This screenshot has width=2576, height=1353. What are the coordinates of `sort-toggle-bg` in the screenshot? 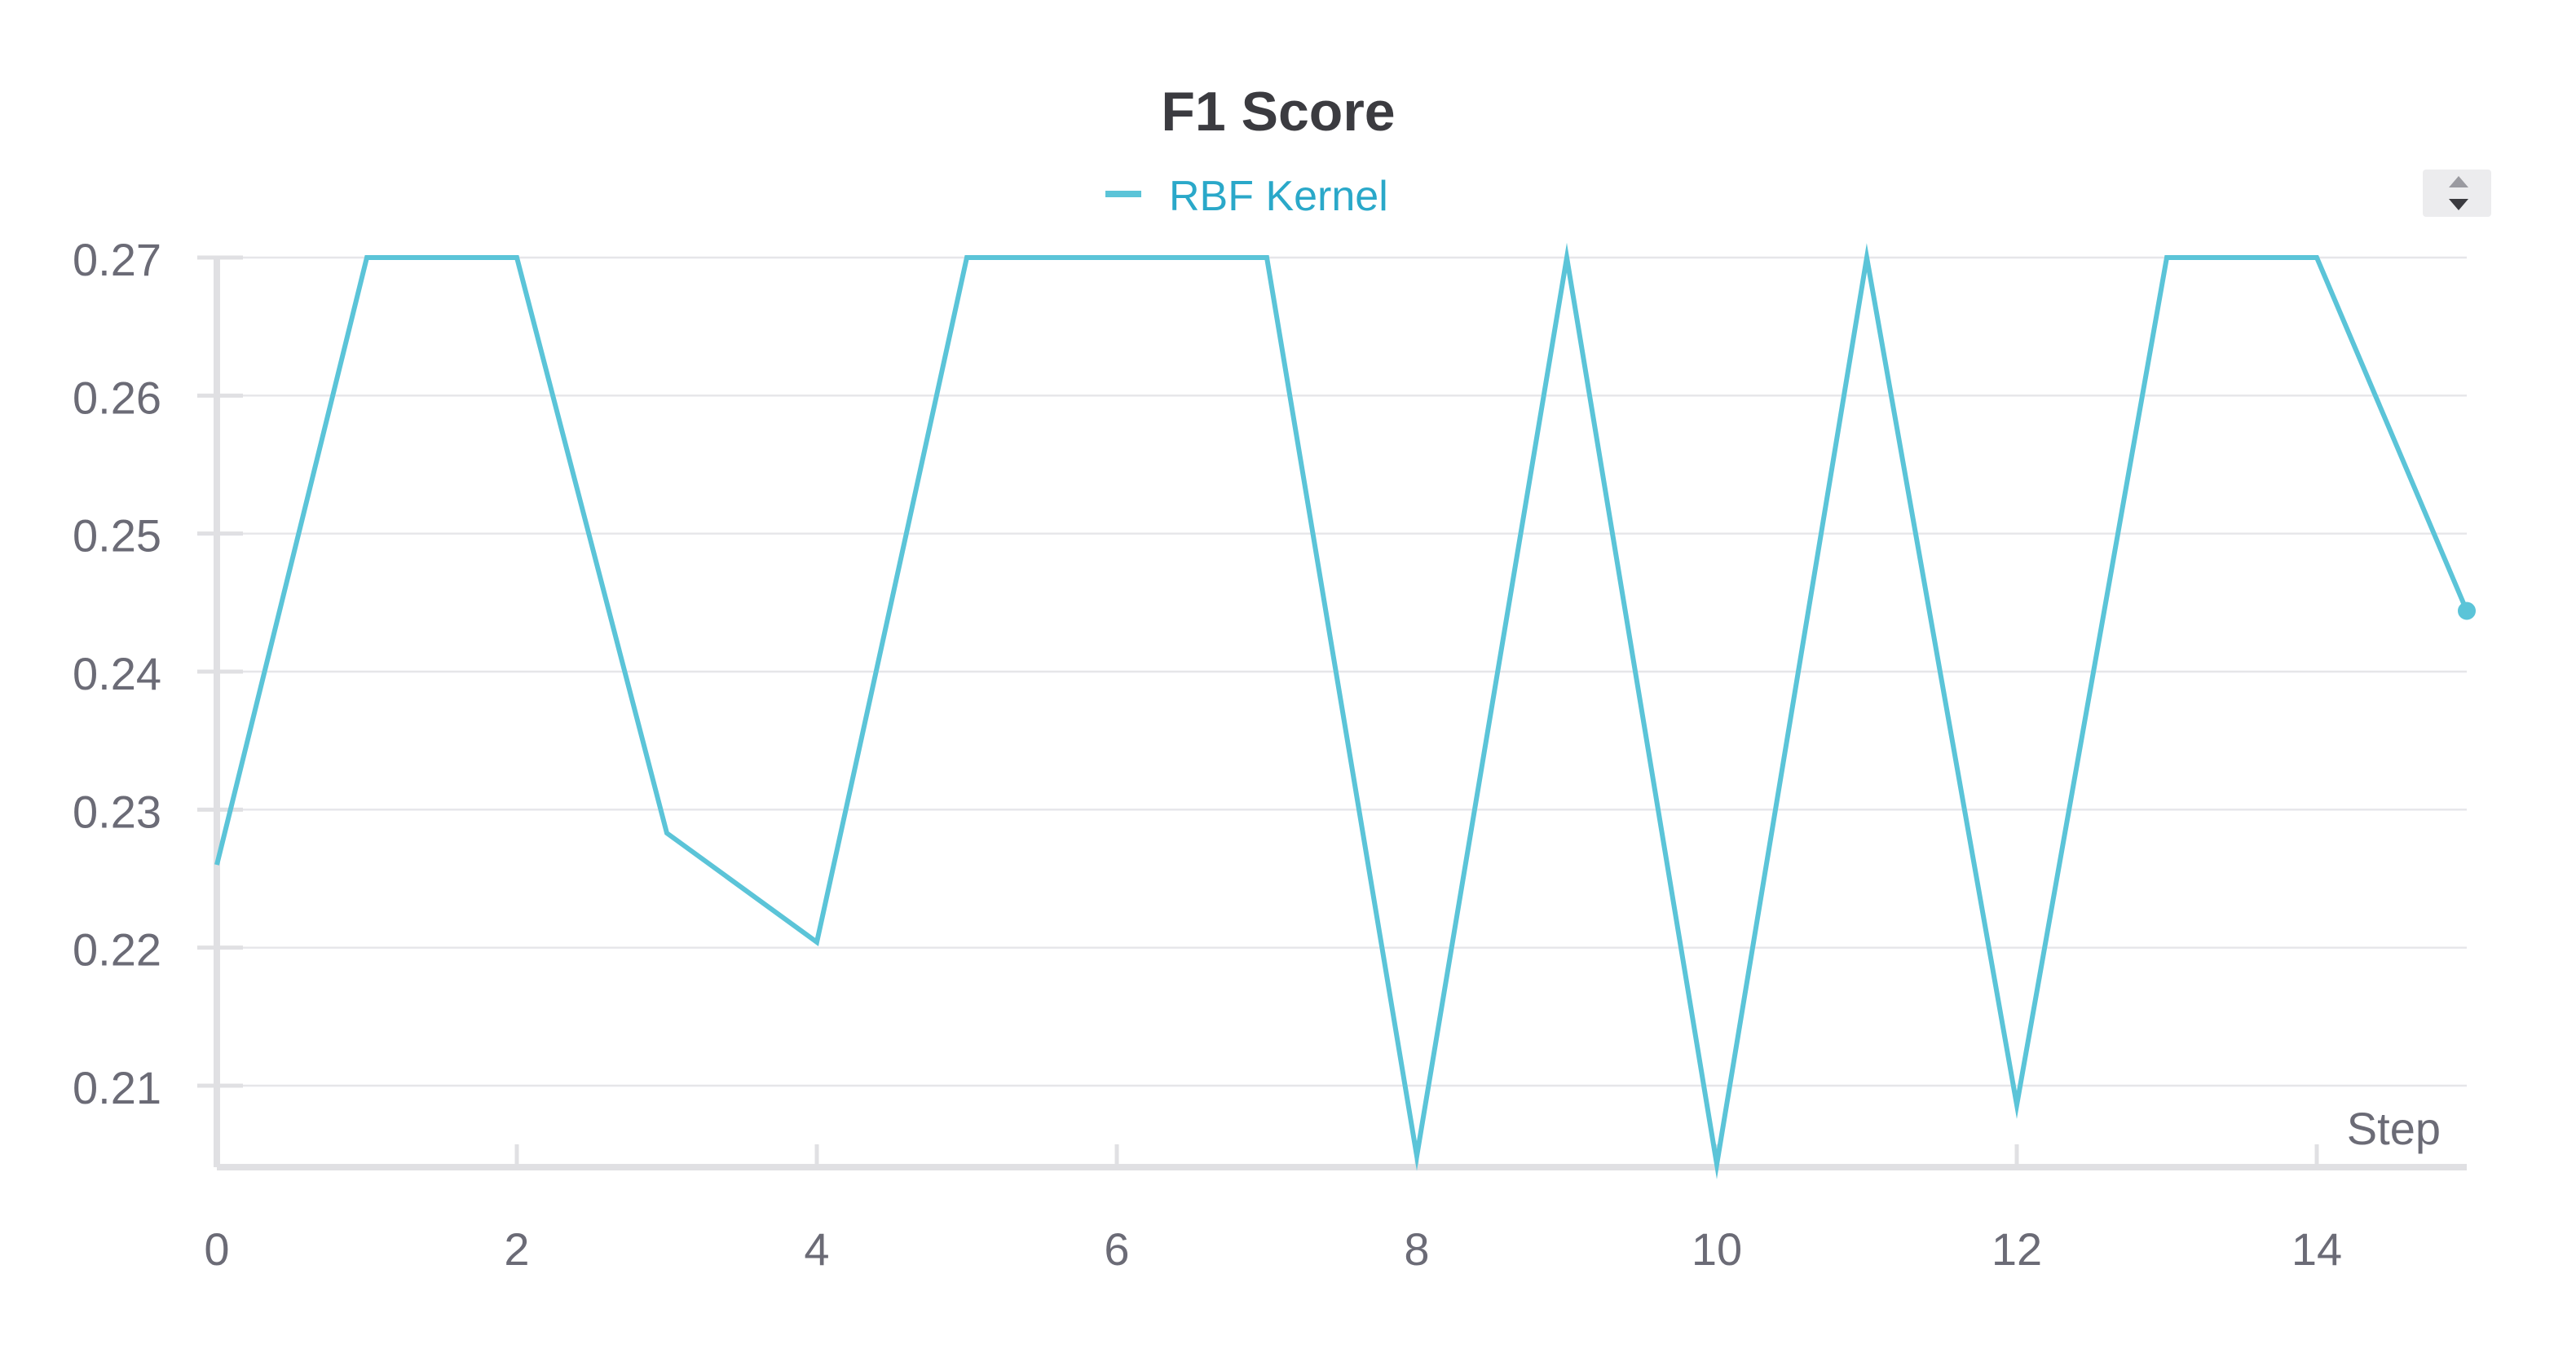 It's located at (2457, 193).